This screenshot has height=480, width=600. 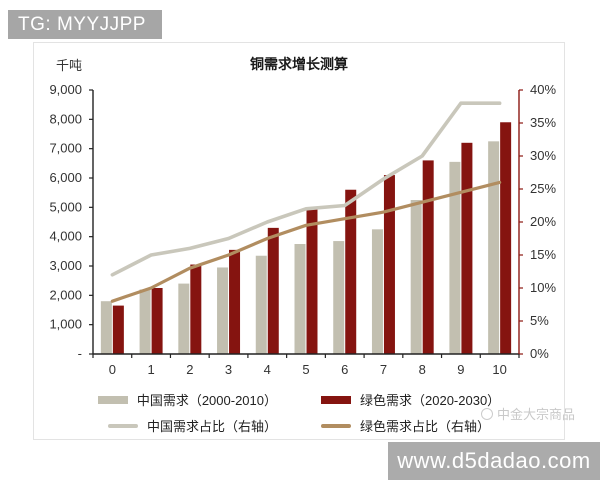 What do you see at coordinates (189, 369) in the screenshot?
I see `x-axis-tick-label: 2` at bounding box center [189, 369].